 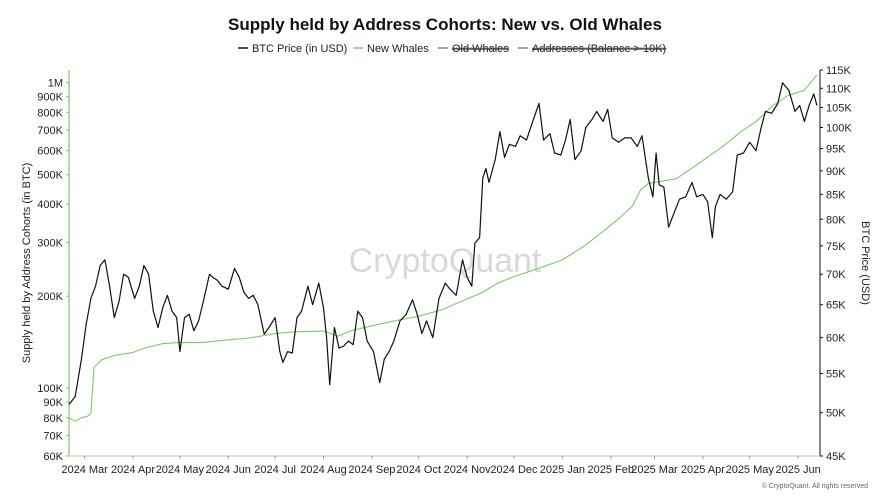 I want to click on left-tick-label: 600K, so click(x=50, y=151).